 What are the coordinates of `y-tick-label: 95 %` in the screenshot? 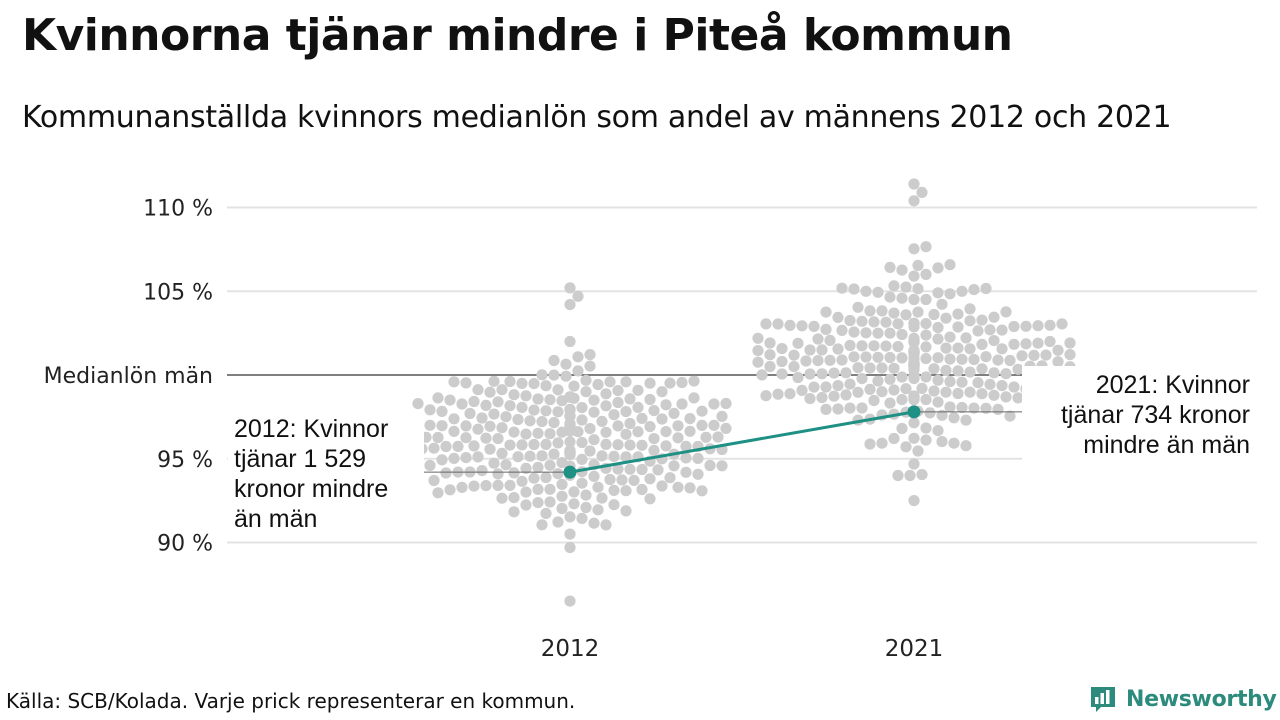 It's located at (185, 460).